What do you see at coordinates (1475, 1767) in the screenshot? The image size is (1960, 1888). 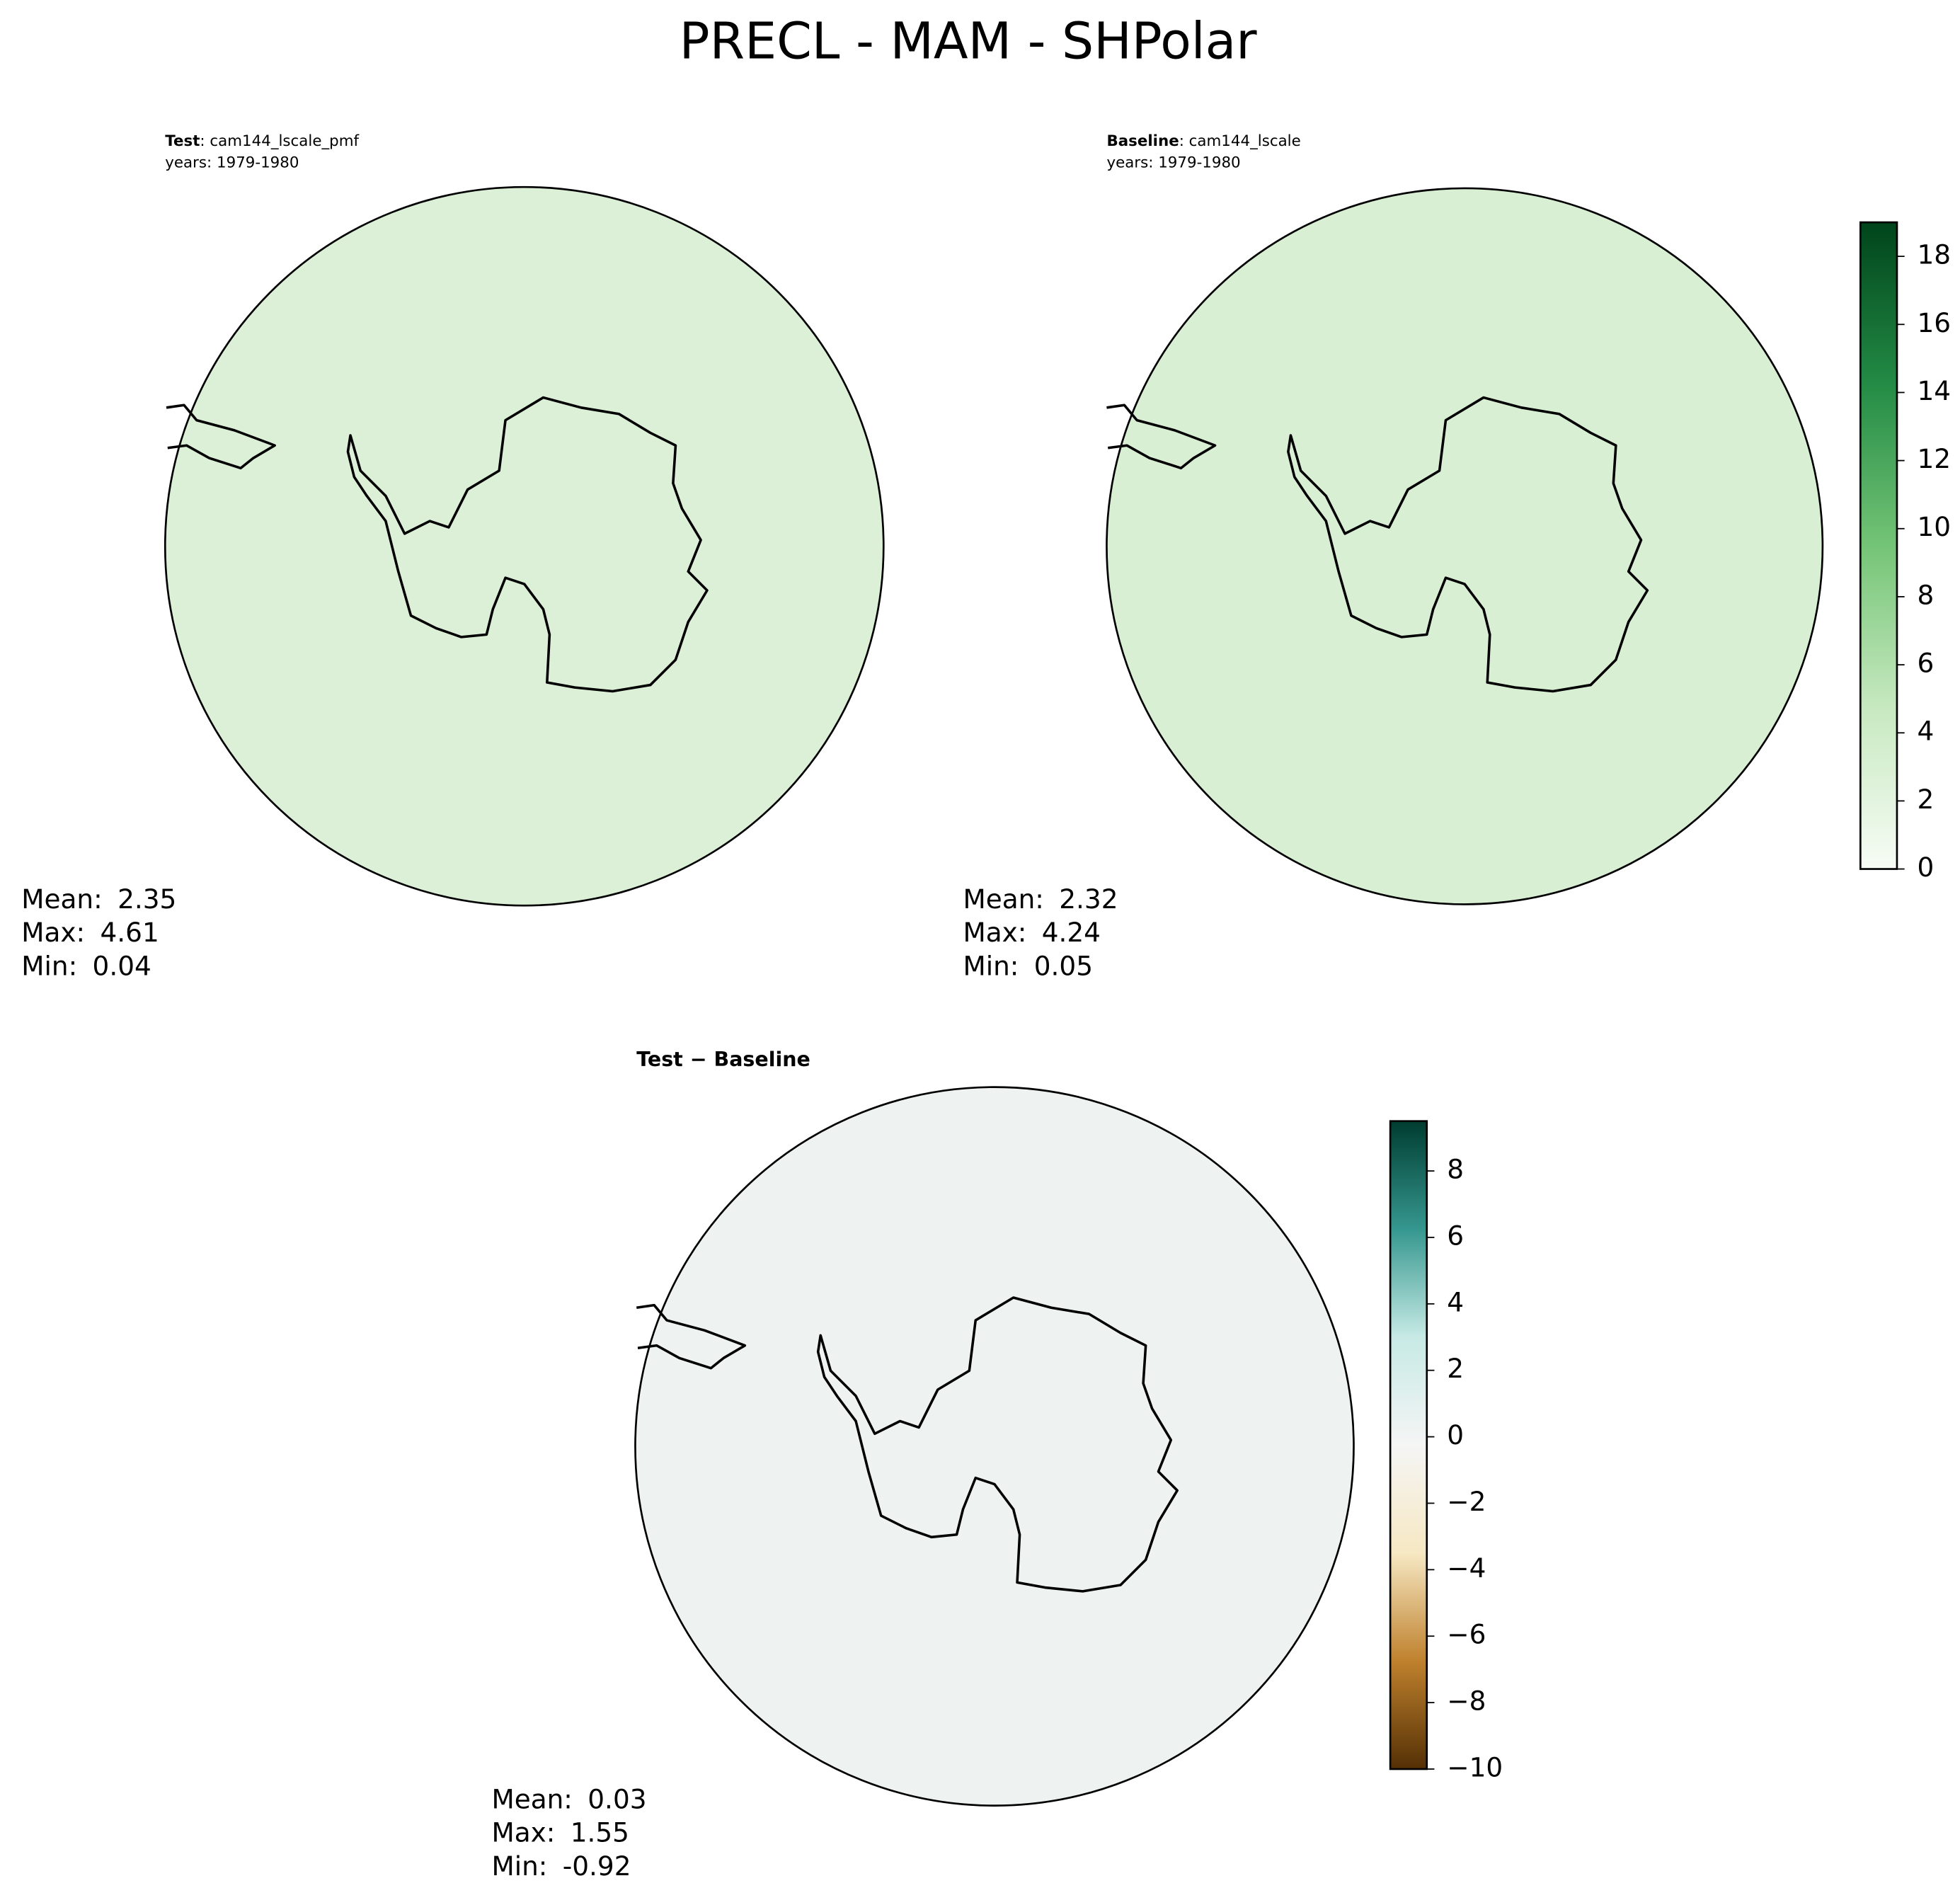 I see `colorbar-tick-label: −10` at bounding box center [1475, 1767].